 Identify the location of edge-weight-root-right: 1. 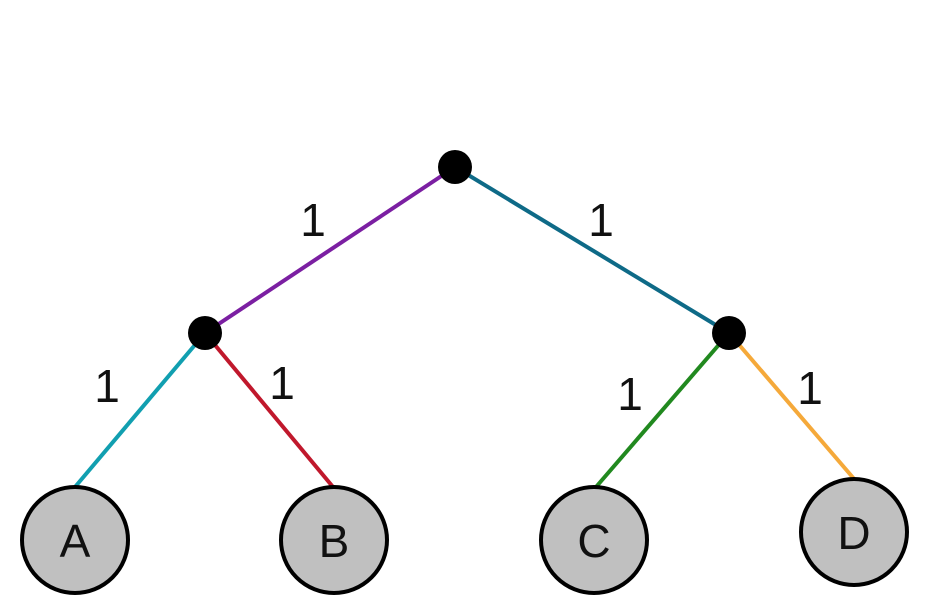
(601, 220).